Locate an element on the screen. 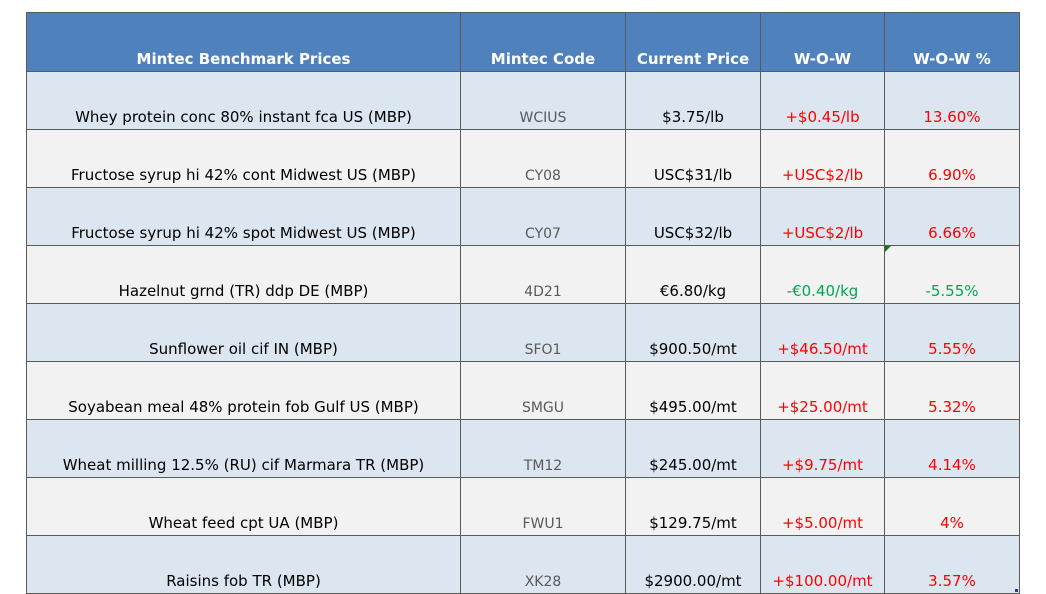 The image size is (1046, 594). mintec-code-cell: 4D21 is located at coordinates (543, 274).